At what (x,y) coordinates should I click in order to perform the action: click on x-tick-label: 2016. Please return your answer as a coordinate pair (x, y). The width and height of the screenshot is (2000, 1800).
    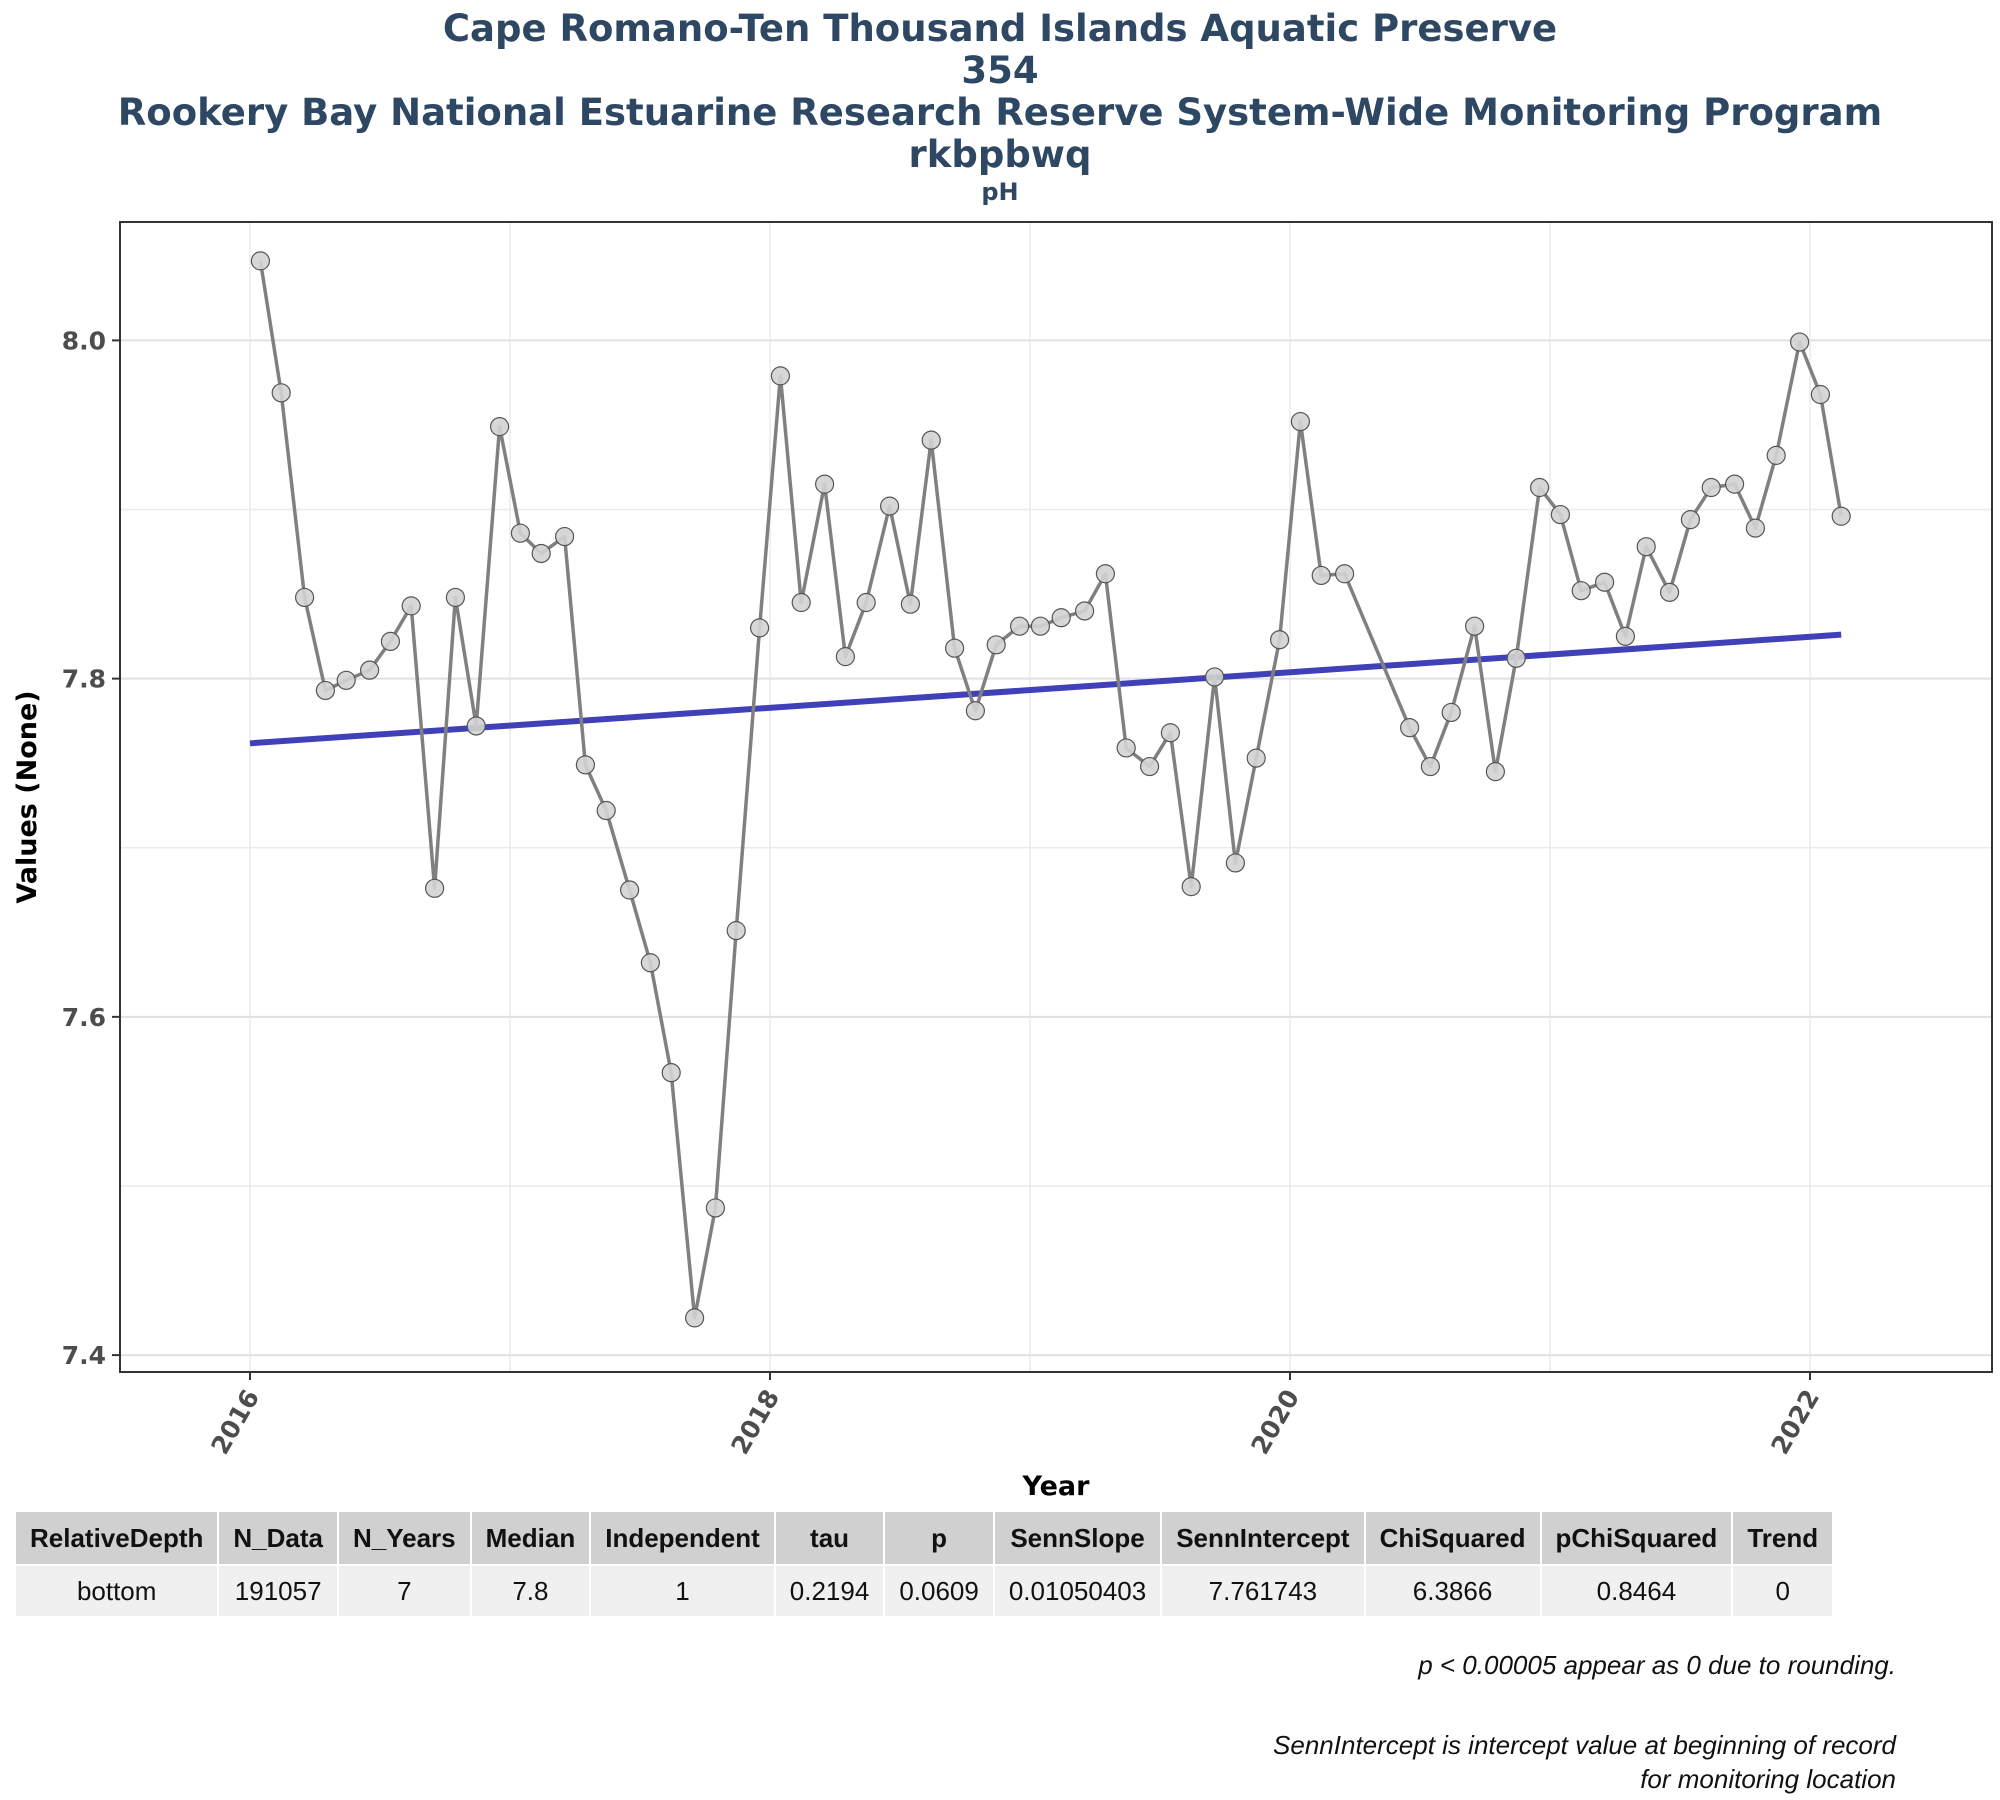
    Looking at the image, I should click on (235, 1422).